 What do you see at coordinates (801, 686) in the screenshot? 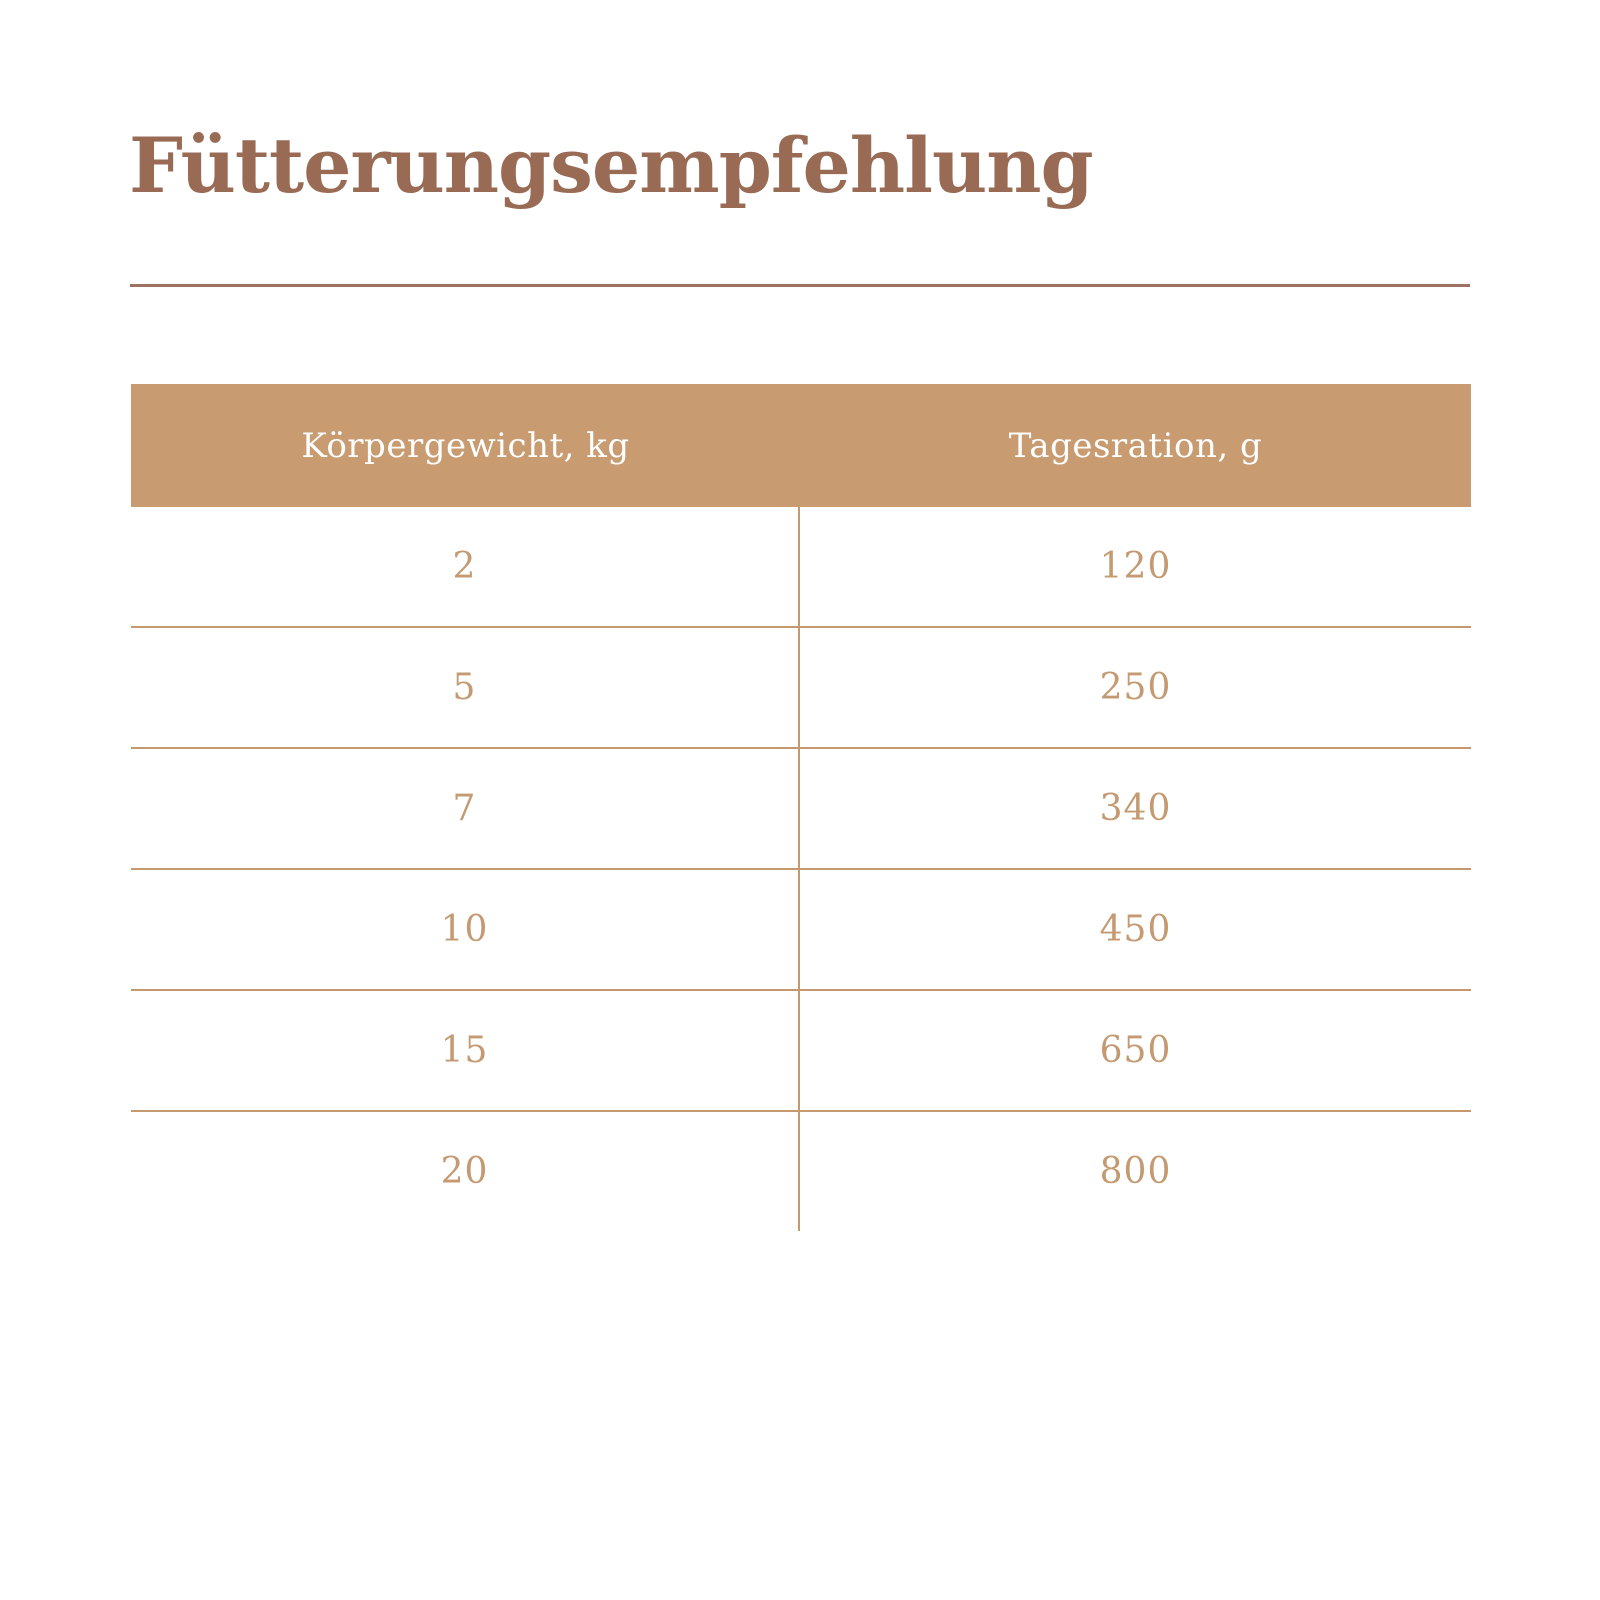
I see `table-row: 5 250` at bounding box center [801, 686].